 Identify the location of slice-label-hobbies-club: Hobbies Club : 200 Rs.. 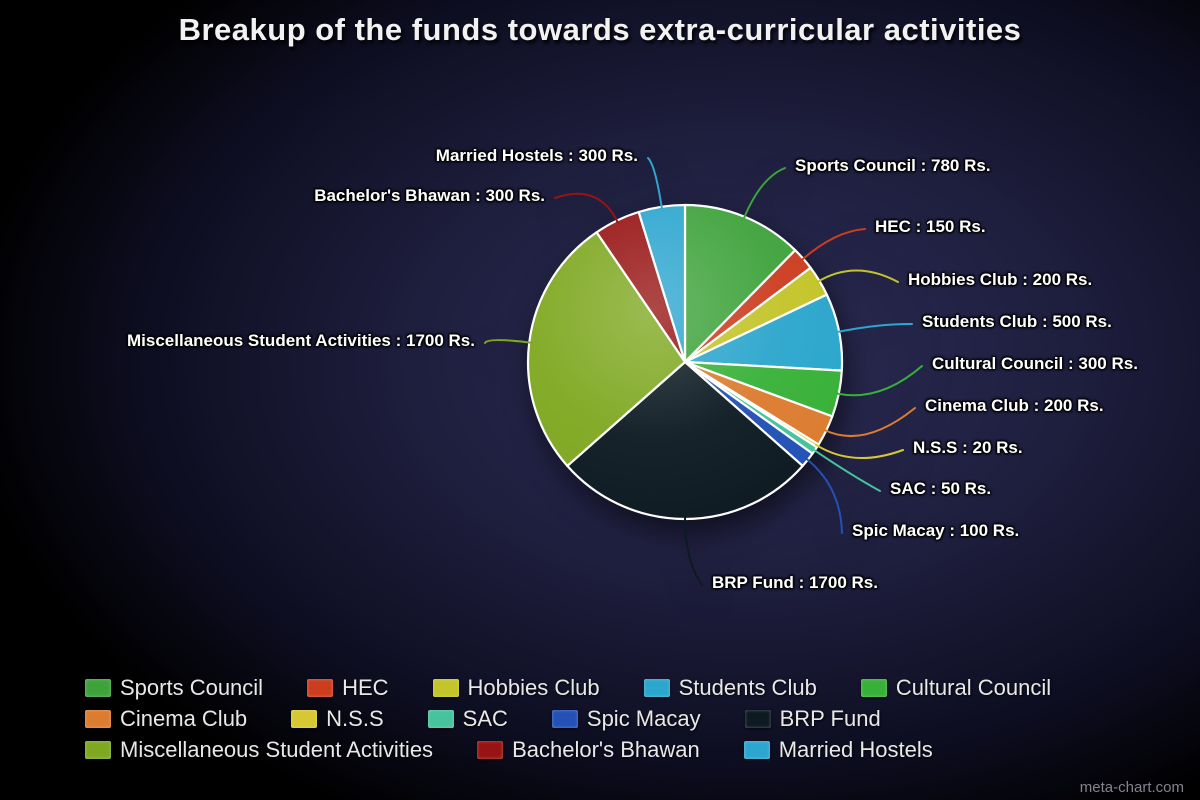
(1000, 279).